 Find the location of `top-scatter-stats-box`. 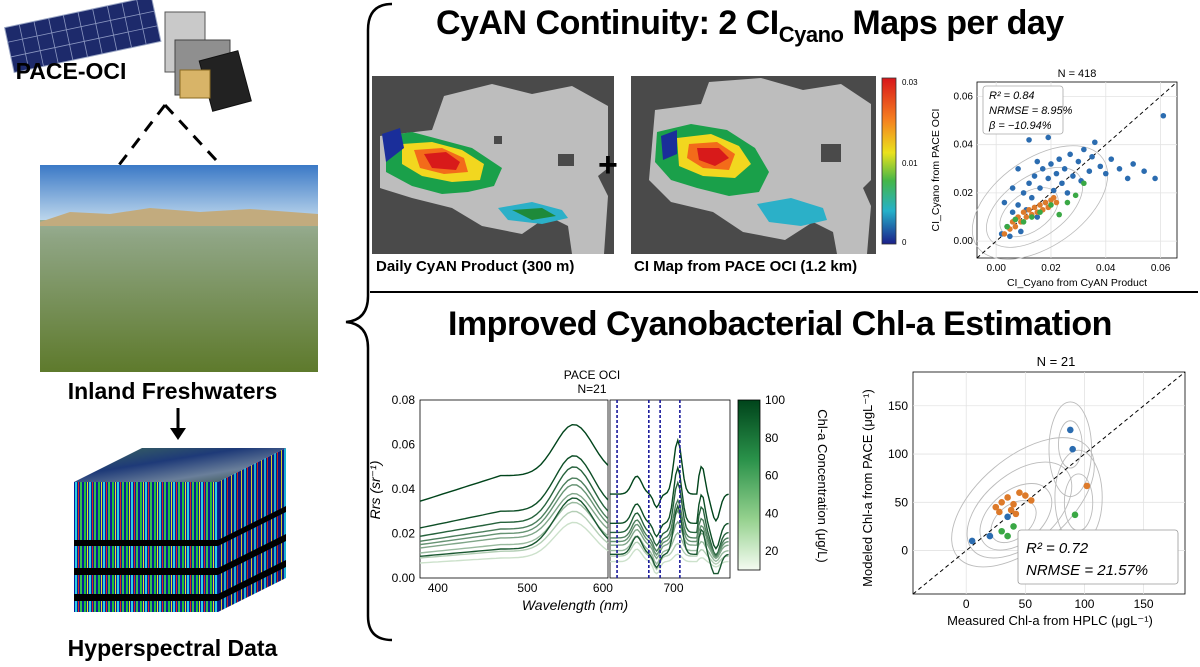

top-scatter-stats-box is located at coordinates (1023, 110).